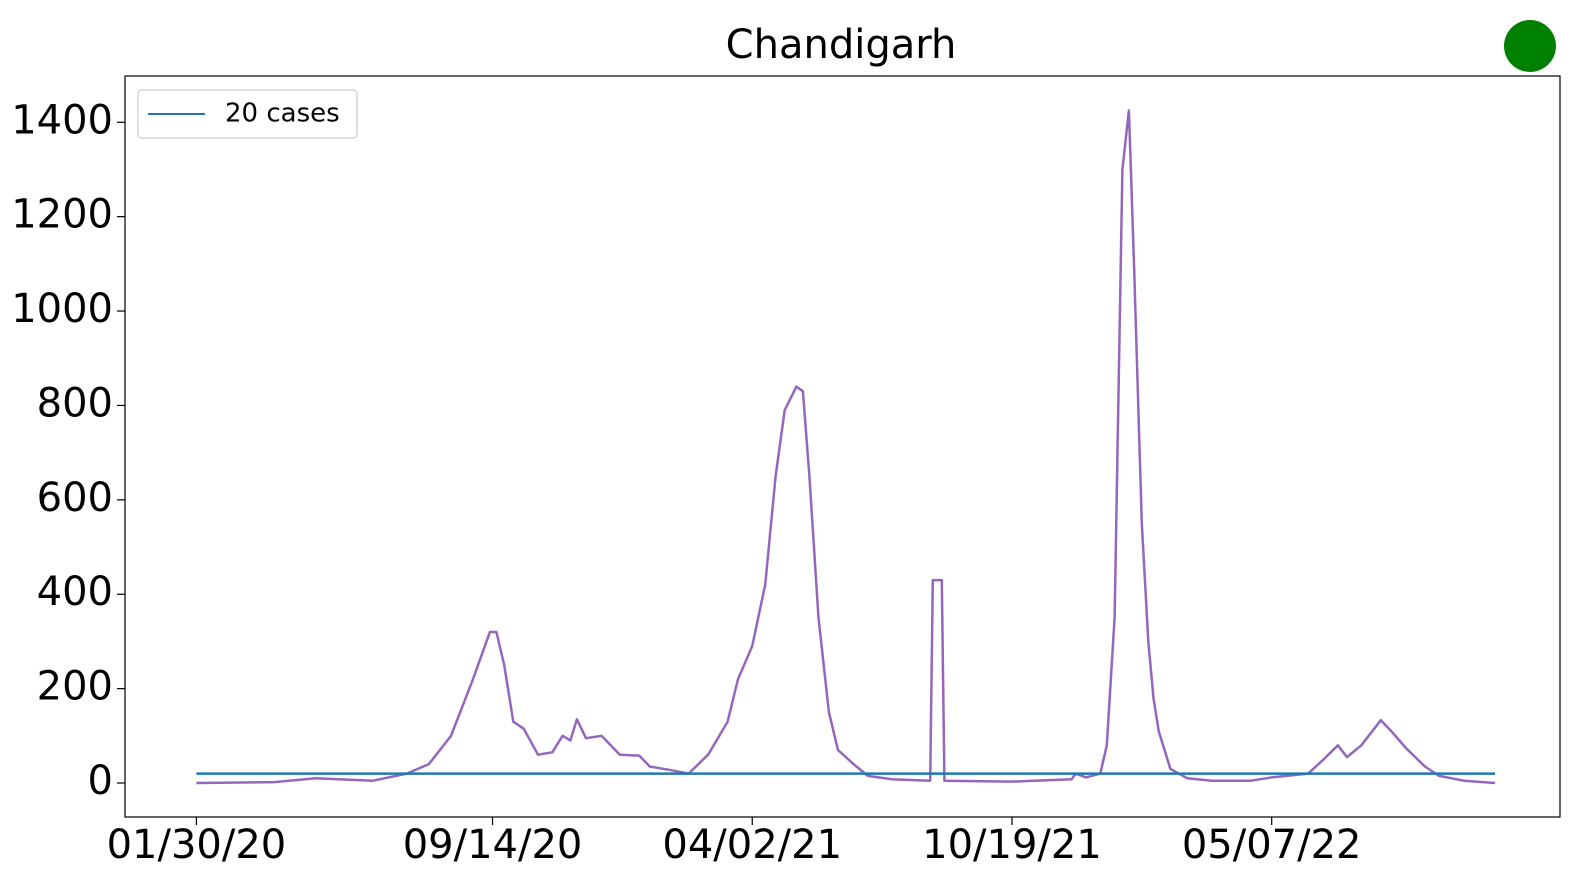 Image resolution: width=1589 pixels, height=890 pixels. Describe the element at coordinates (841, 45) in the screenshot. I see `chart-title: Chandigarh` at that location.